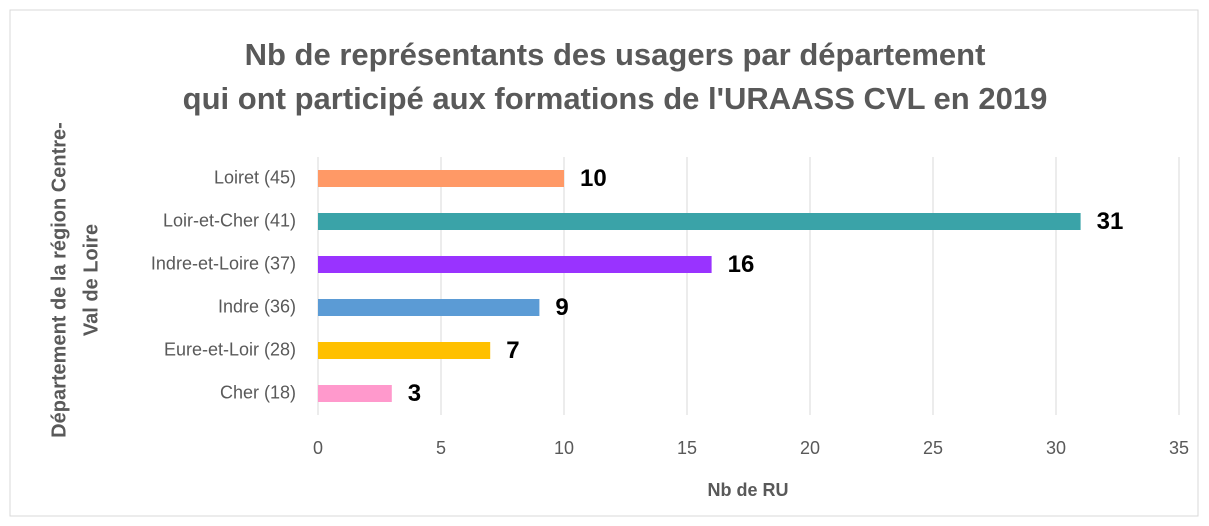 This screenshot has width=1209, height=526. Describe the element at coordinates (258, 392) in the screenshot. I see `y-tick-label: Cher (18)` at that location.